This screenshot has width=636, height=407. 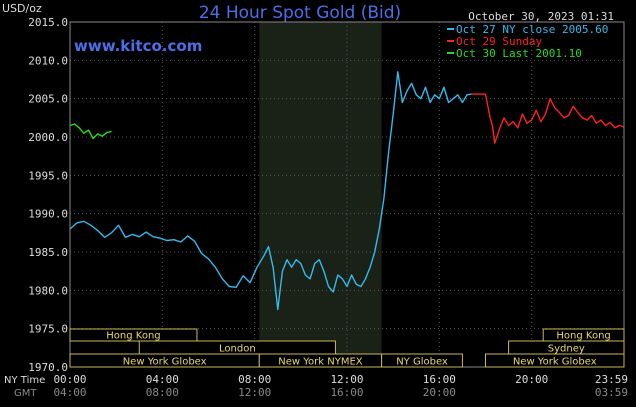 What do you see at coordinates (439, 379) in the screenshot?
I see `x-tick-label-ny: 16:00` at bounding box center [439, 379].